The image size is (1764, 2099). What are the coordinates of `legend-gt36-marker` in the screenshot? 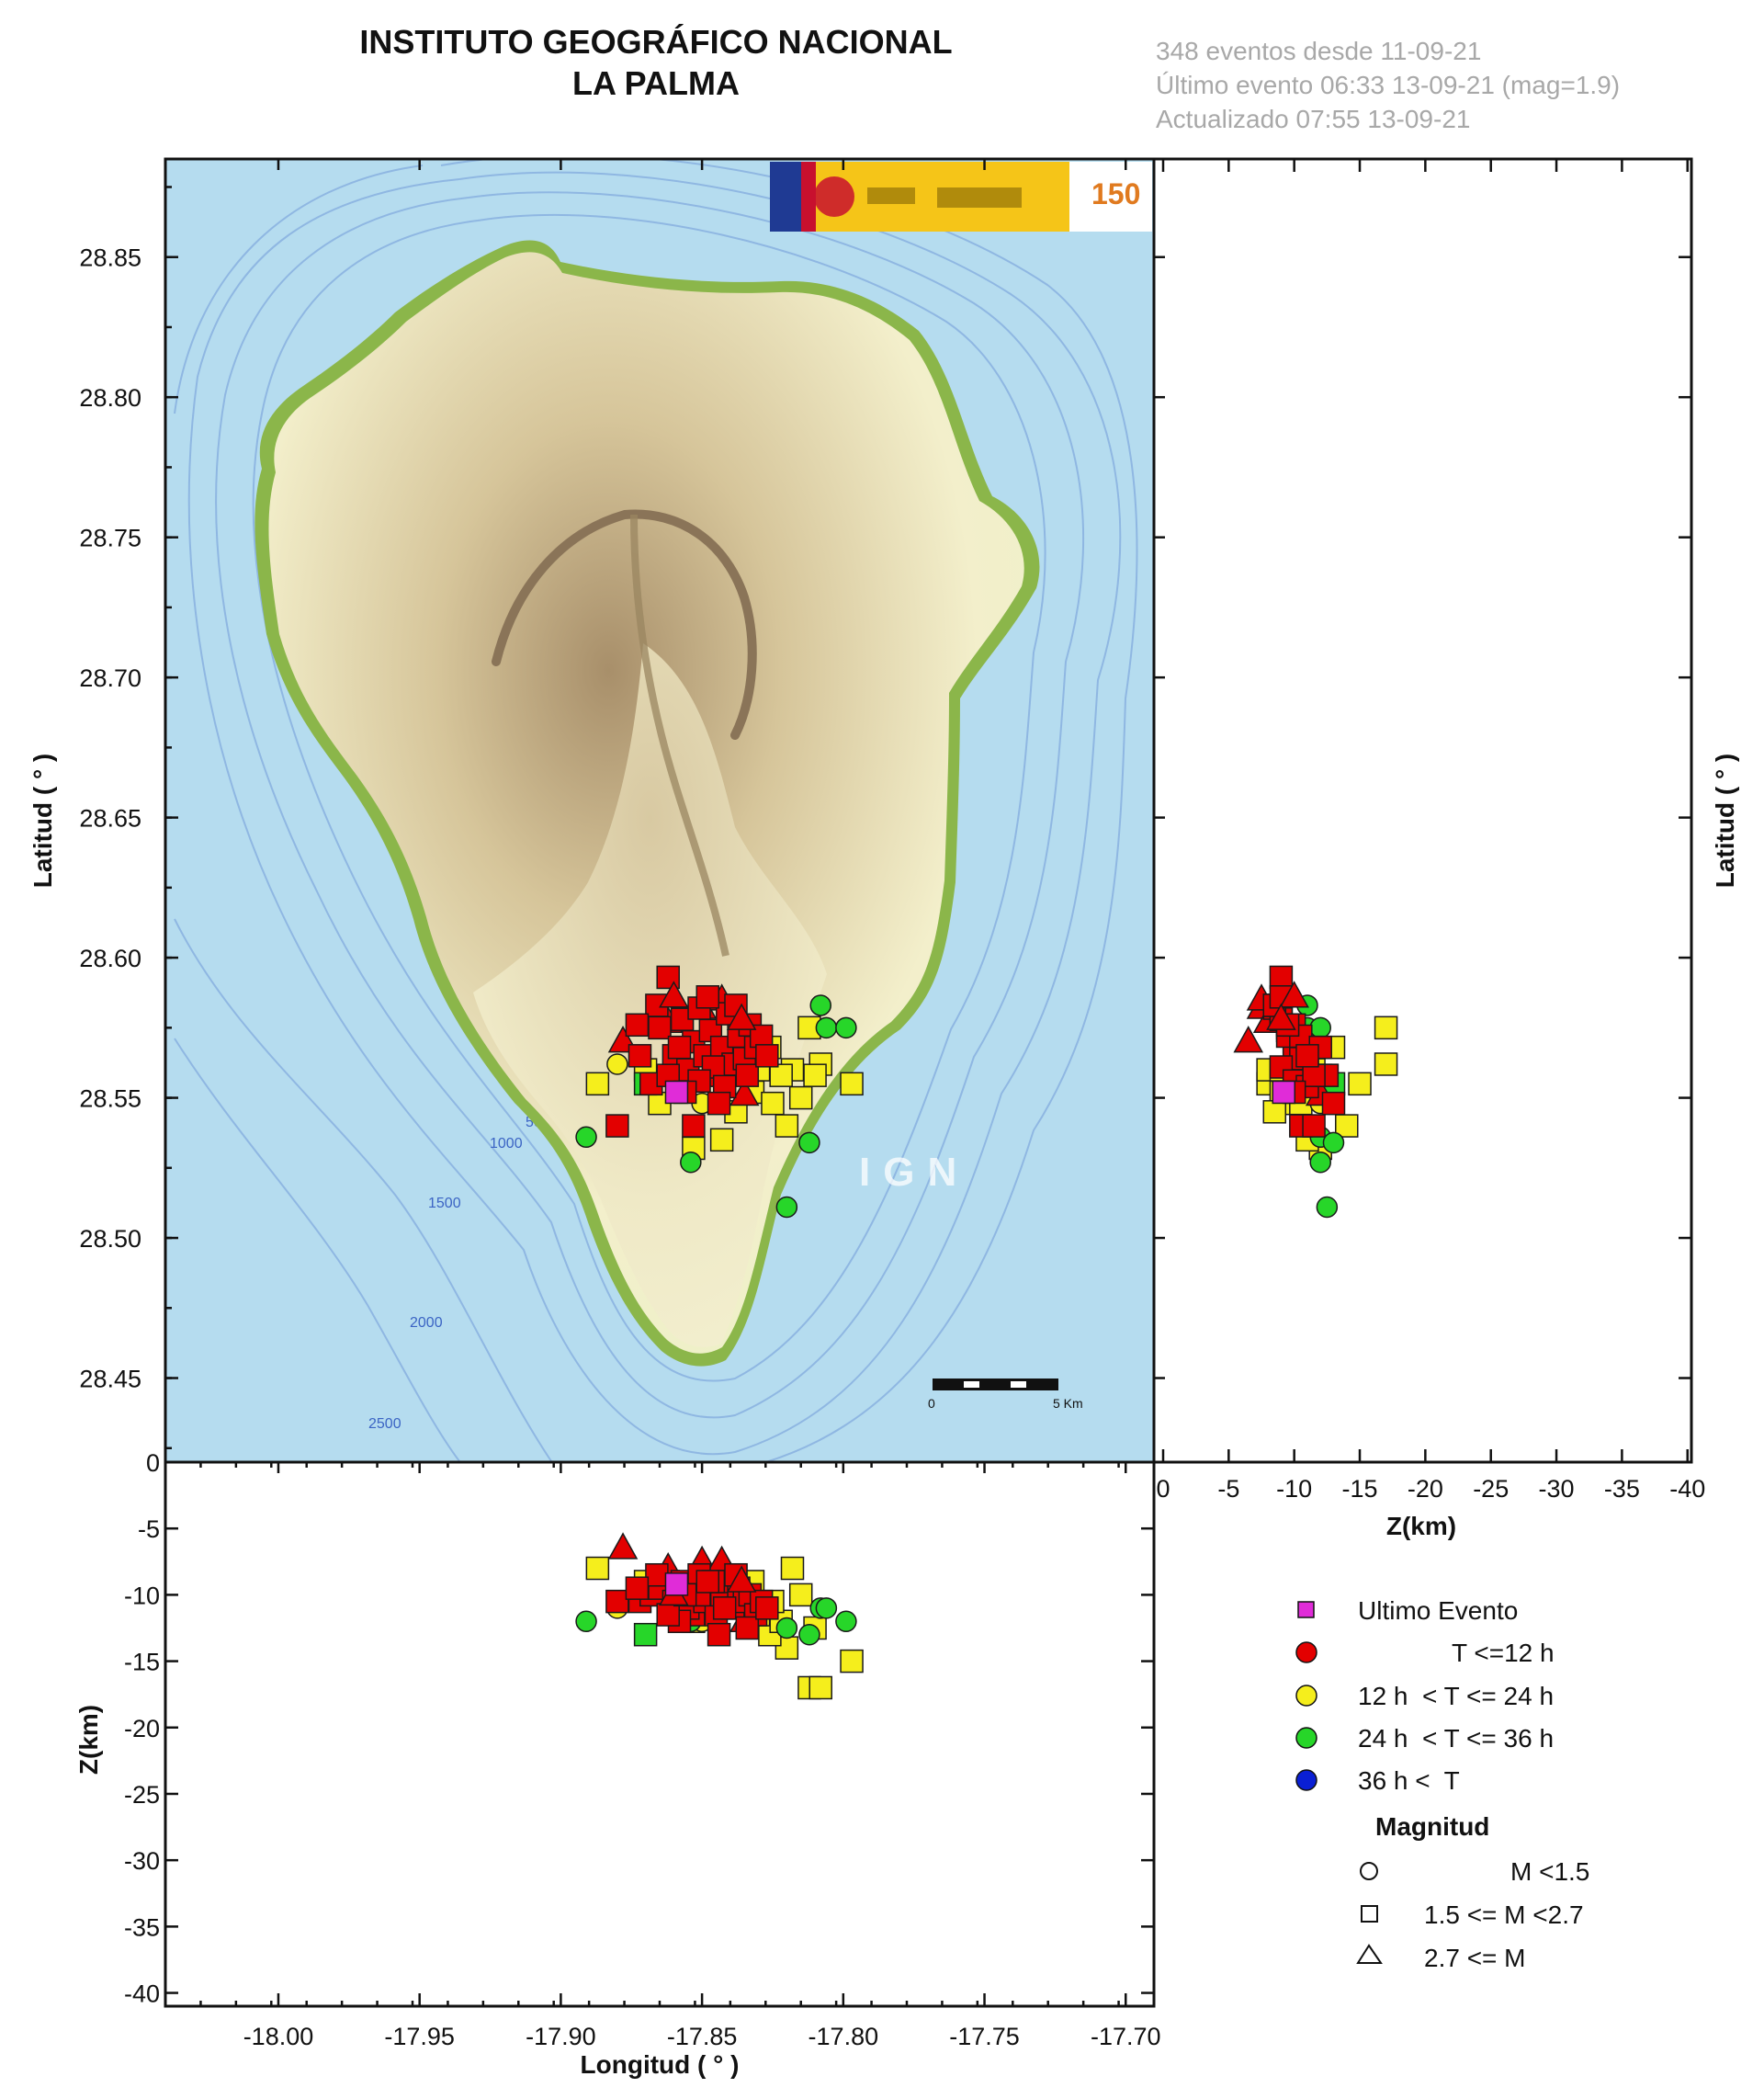 It's located at (1306, 1780).